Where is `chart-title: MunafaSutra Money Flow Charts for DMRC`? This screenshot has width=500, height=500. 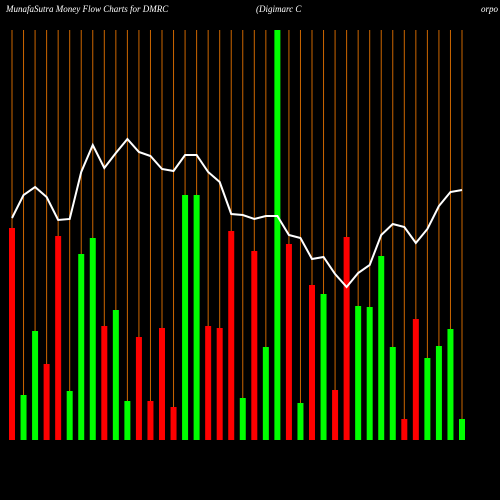
chart-title: MunafaSutra Money Flow Charts for DMRC is located at coordinates (87, 9).